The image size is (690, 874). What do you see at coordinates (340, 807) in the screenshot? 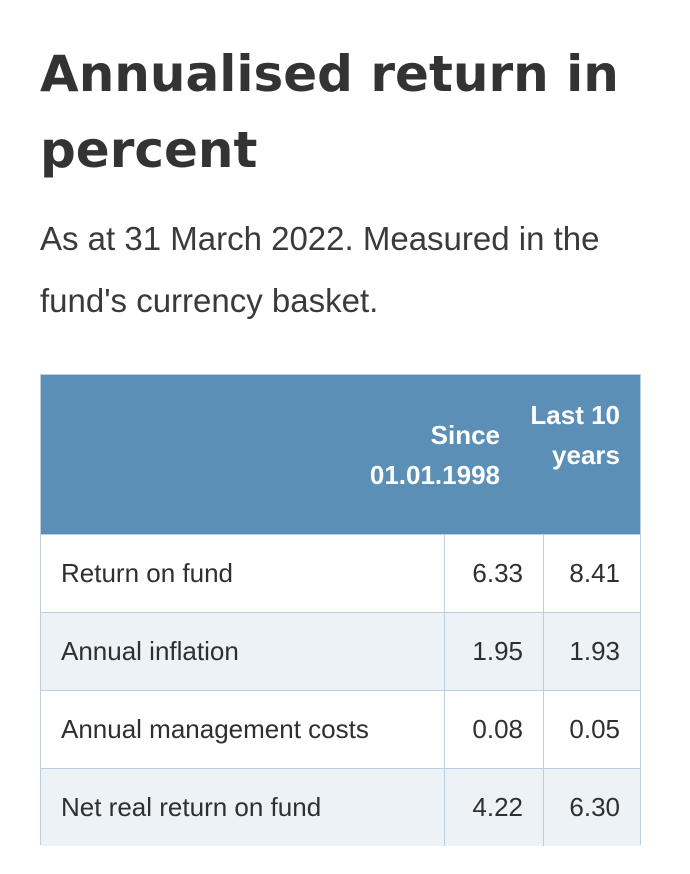
I see `table-row: Net real return on fund 4.22 6.30` at bounding box center [340, 807].